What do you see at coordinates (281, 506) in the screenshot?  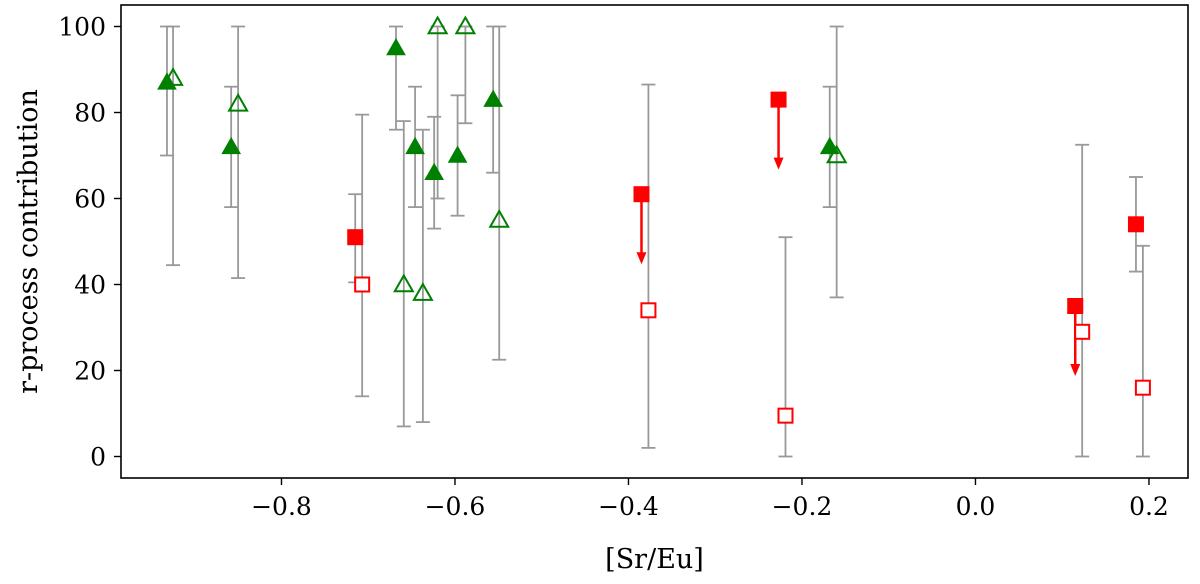 I see `x-tick-label: −0.8` at bounding box center [281, 506].